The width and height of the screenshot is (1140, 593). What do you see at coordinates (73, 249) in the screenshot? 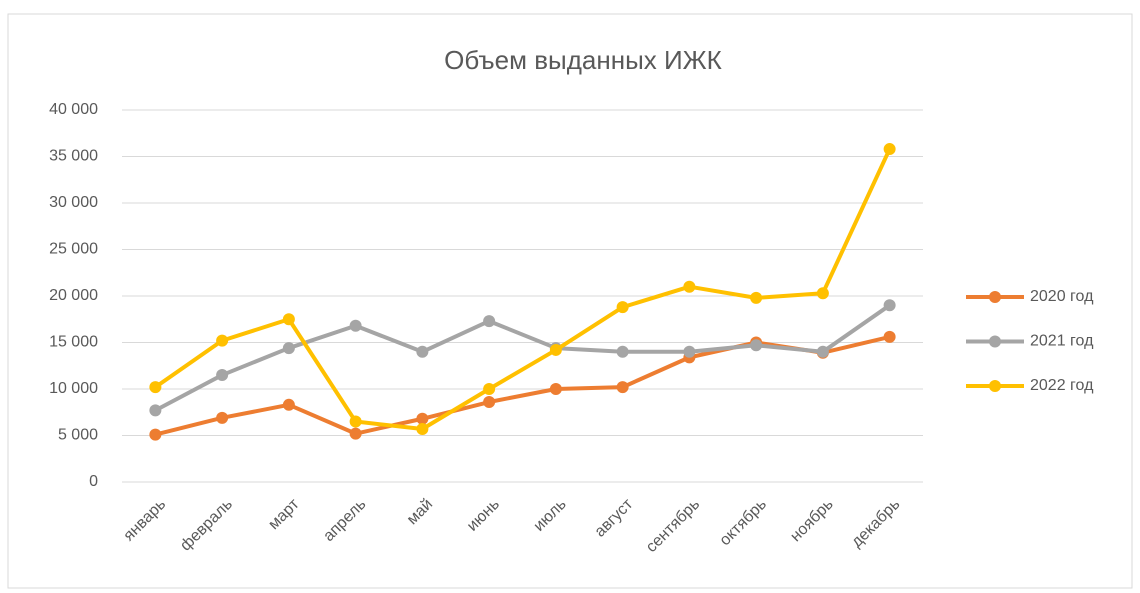
I see `y-tick-label: 25 000` at bounding box center [73, 249].